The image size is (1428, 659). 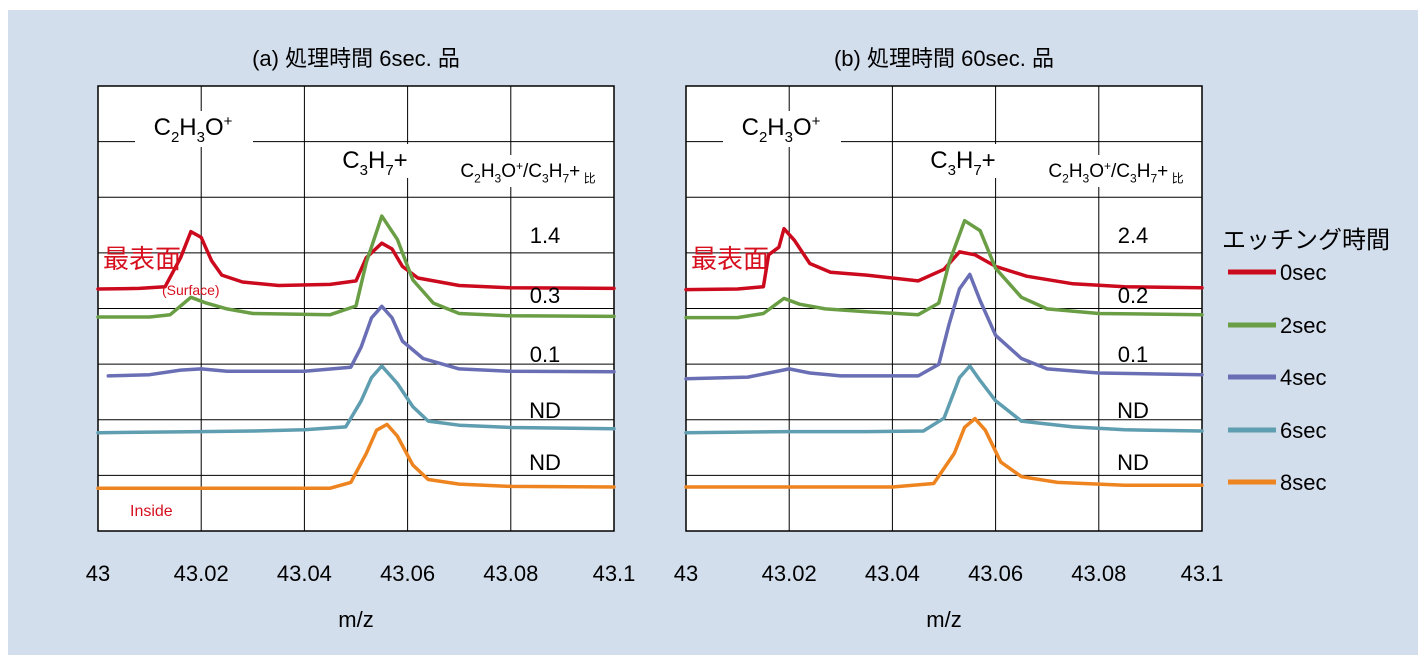 What do you see at coordinates (151, 511) in the screenshot?
I see `annotation-inside: Inside` at bounding box center [151, 511].